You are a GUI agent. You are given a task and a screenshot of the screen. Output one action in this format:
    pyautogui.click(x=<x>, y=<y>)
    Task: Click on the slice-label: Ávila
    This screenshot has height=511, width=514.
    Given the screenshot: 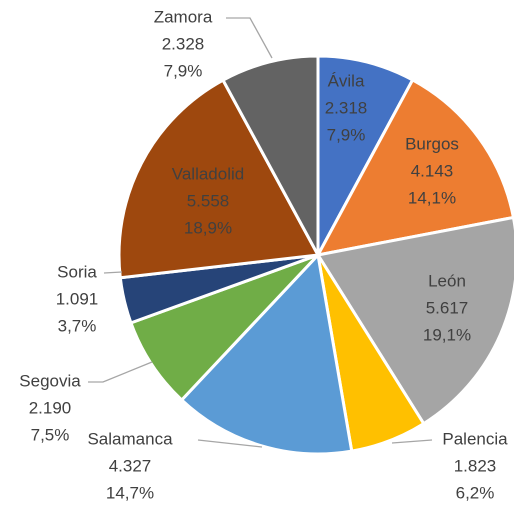 What is the action you would take?
    pyautogui.click(x=346, y=80)
    